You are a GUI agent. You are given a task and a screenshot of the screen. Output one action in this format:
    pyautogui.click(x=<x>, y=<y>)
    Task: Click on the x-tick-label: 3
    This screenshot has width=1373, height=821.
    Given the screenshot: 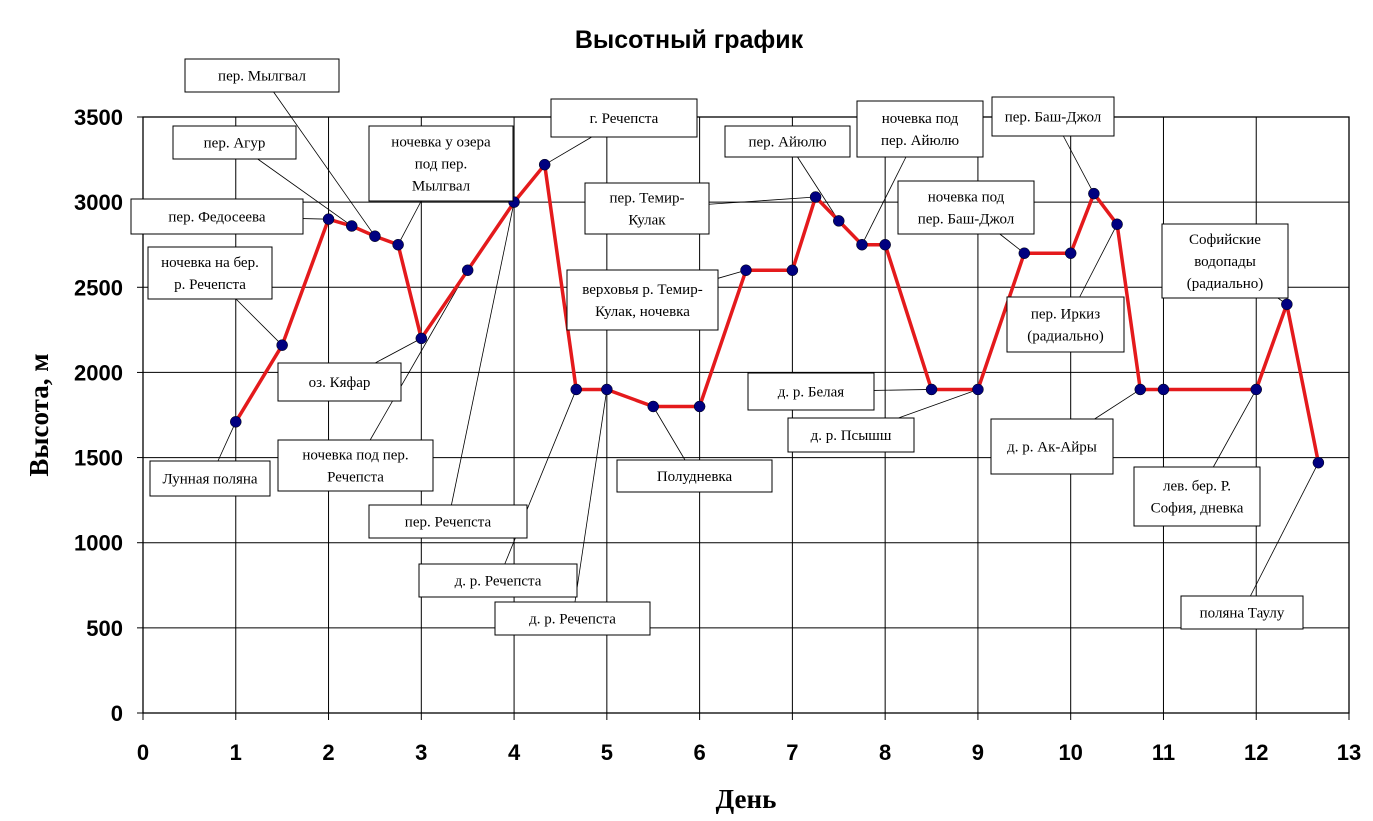 What is the action you would take?
    pyautogui.click(x=421, y=752)
    